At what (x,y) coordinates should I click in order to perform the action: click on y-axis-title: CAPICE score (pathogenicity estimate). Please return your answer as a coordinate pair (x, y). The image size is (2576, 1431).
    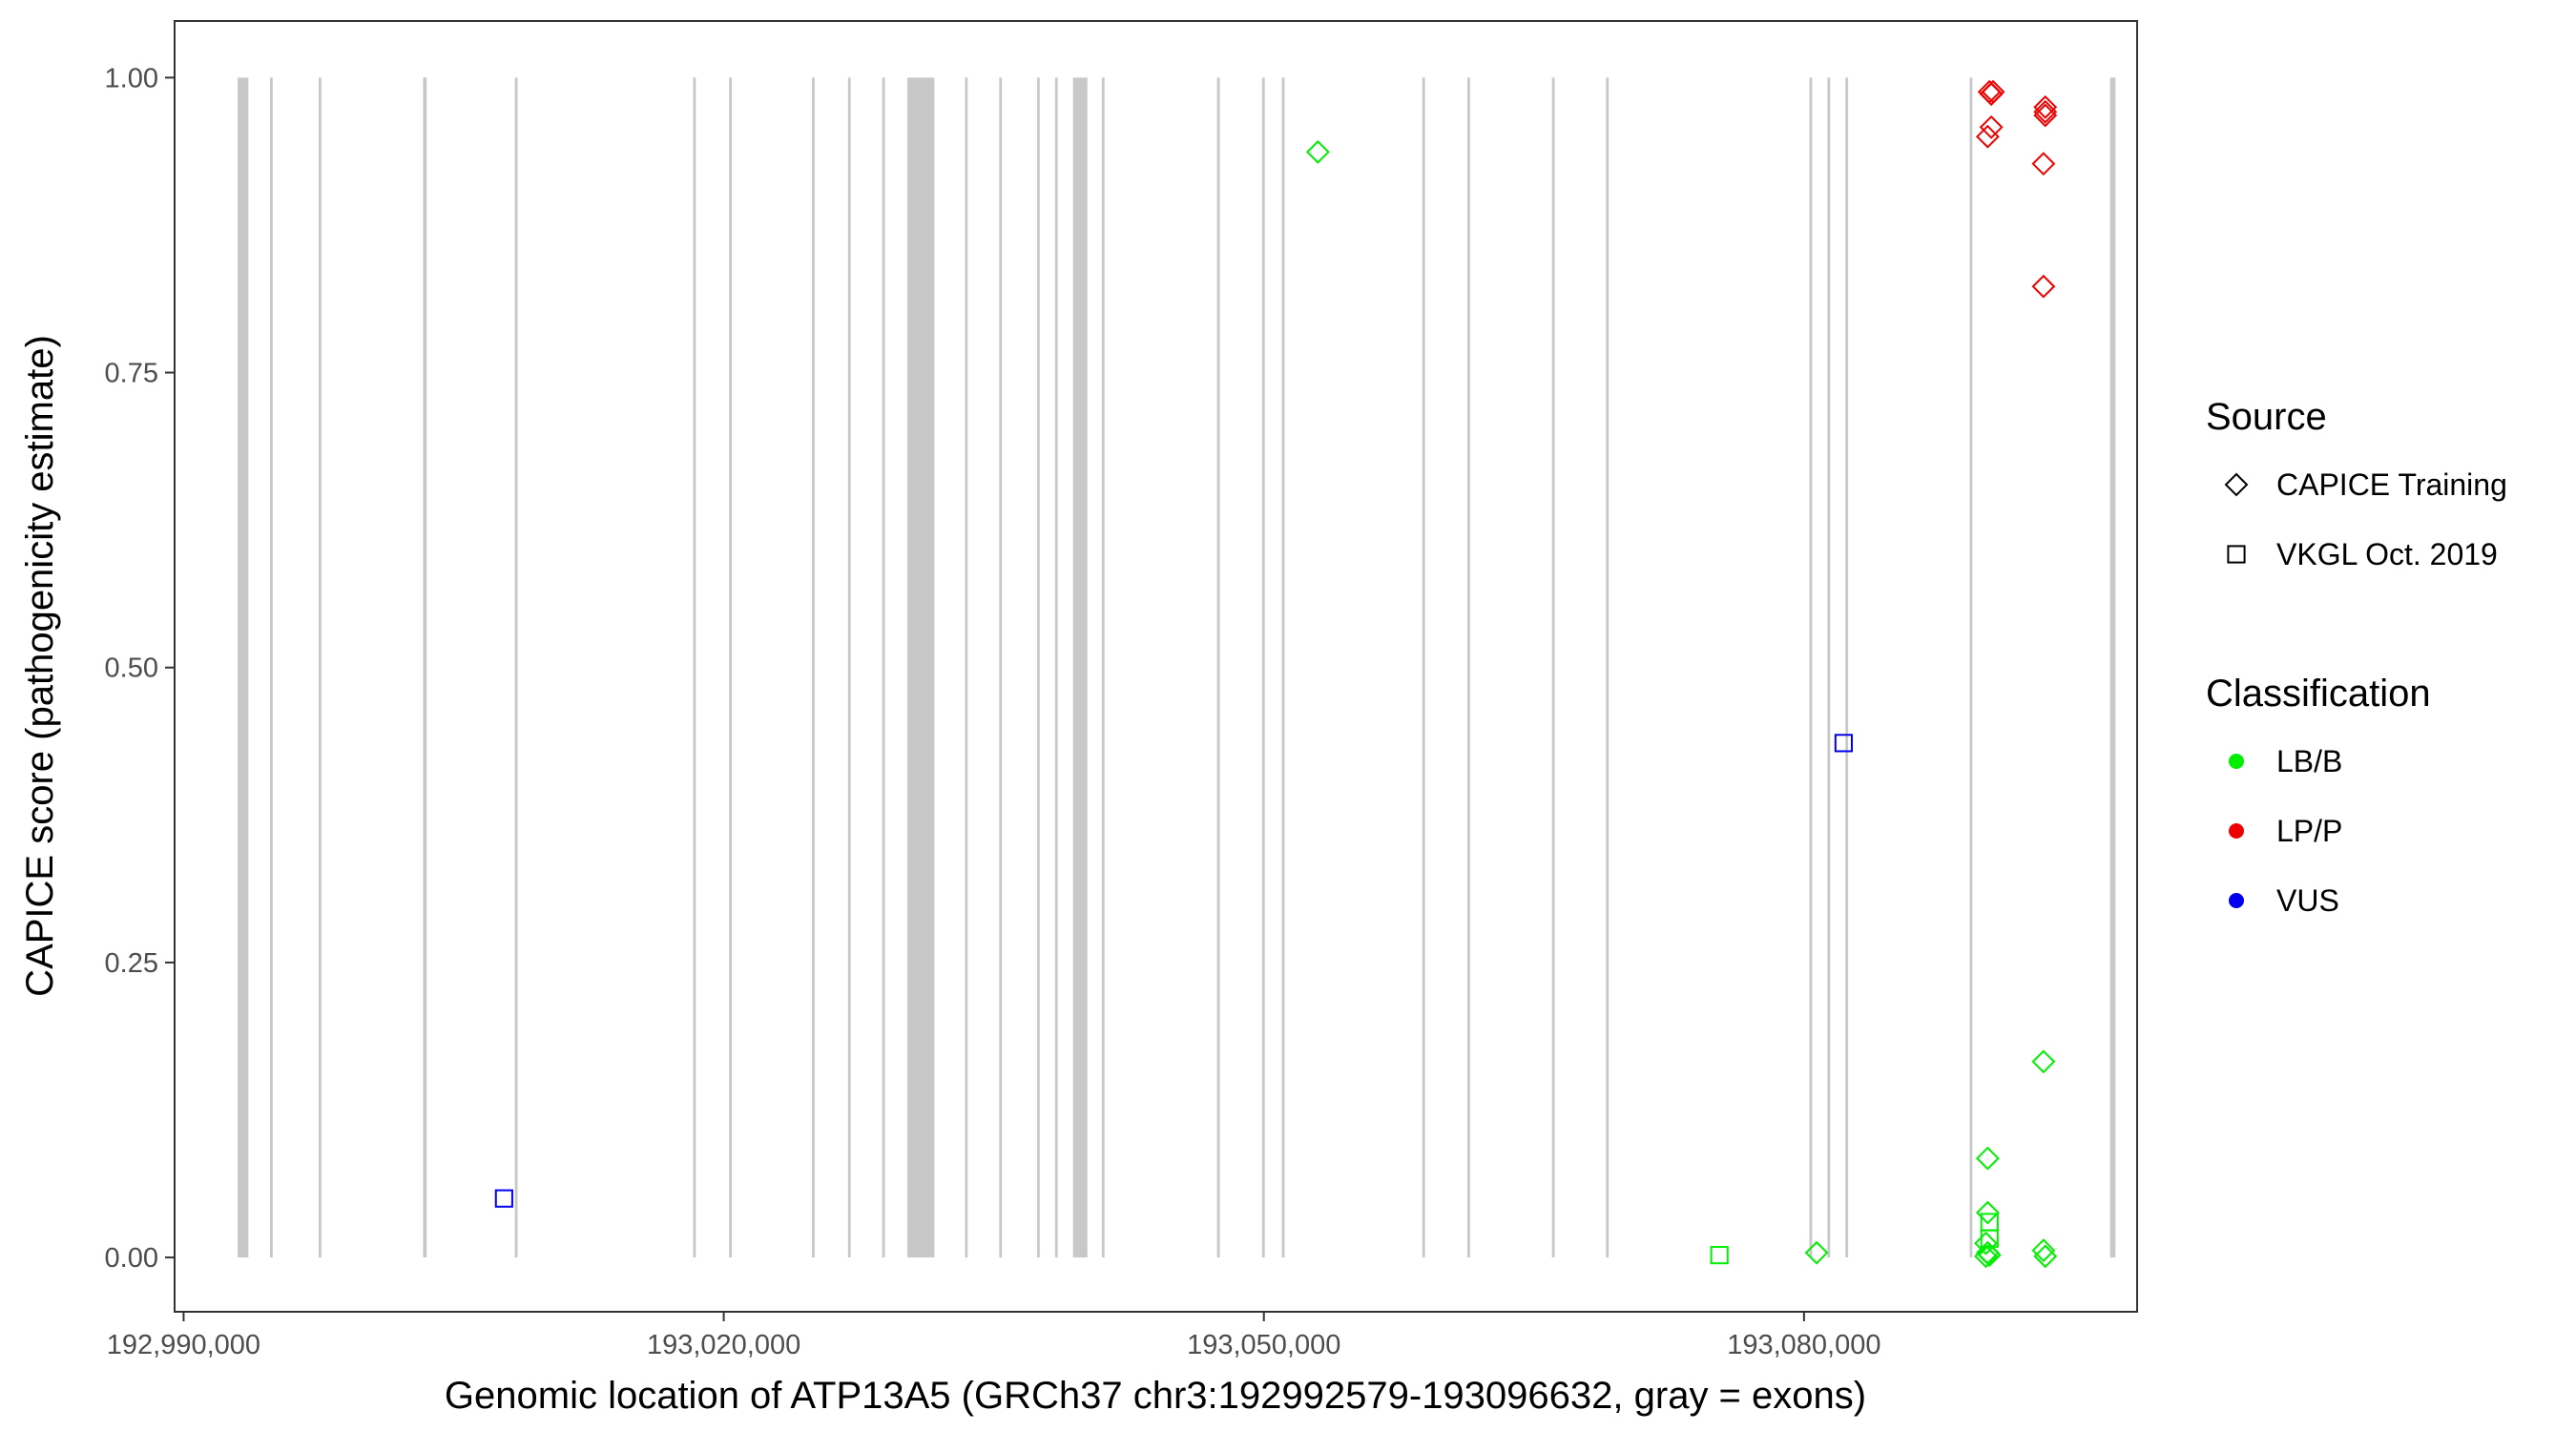
    Looking at the image, I should click on (40, 666).